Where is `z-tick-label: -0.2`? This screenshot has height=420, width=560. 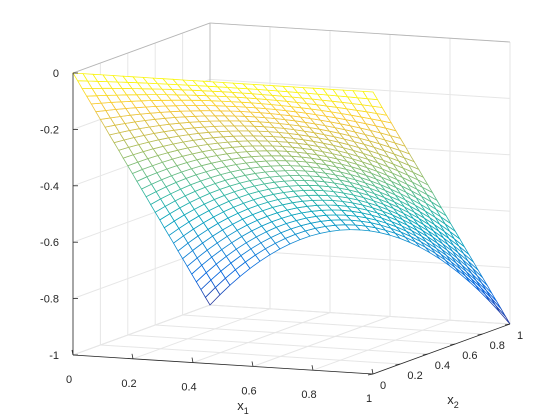 z-tick-label: -0.2 is located at coordinates (49, 130).